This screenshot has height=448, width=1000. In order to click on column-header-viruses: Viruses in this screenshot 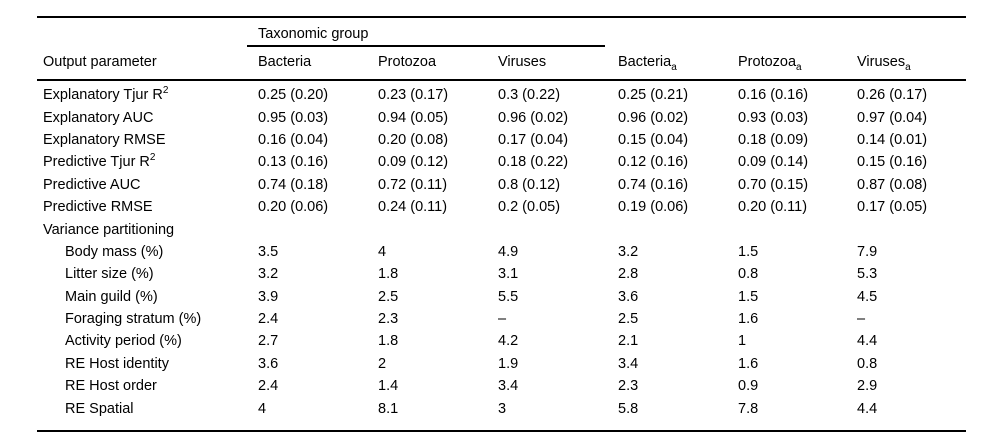, I will do `click(522, 62)`.